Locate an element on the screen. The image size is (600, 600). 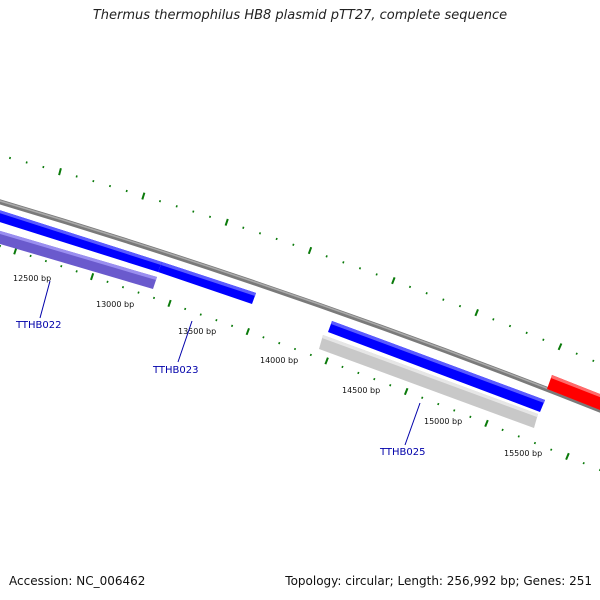
position-label: 13500 bp is located at coordinates (197, 331).